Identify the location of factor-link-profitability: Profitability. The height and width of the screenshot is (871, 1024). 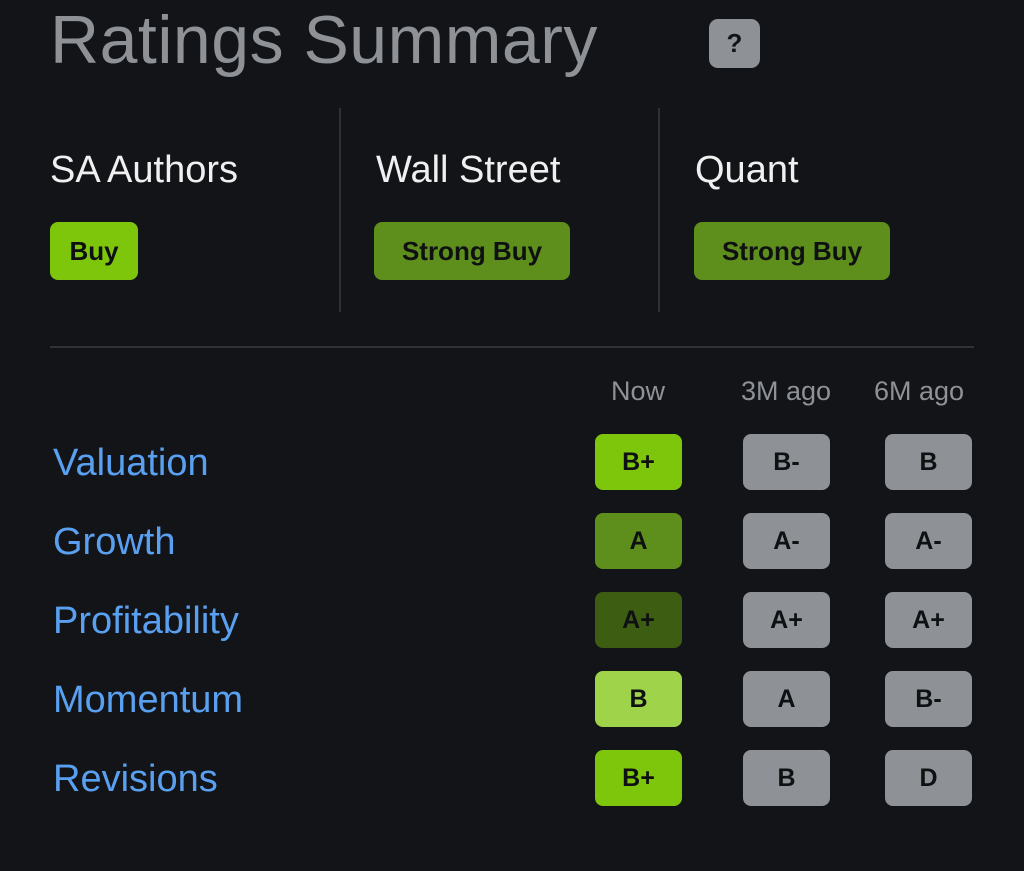
(146, 621).